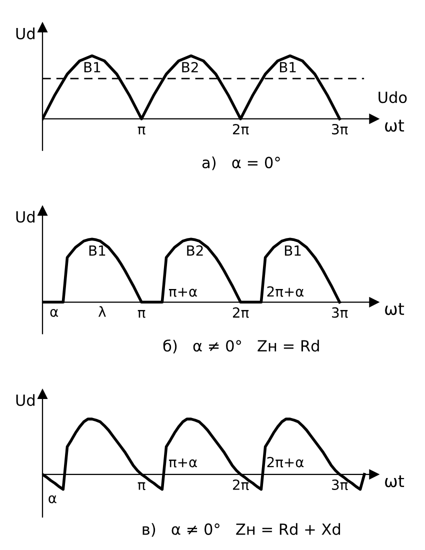  Describe the element at coordinates (392, 97) in the screenshot. I see `ref-line-label: Udo` at that location.